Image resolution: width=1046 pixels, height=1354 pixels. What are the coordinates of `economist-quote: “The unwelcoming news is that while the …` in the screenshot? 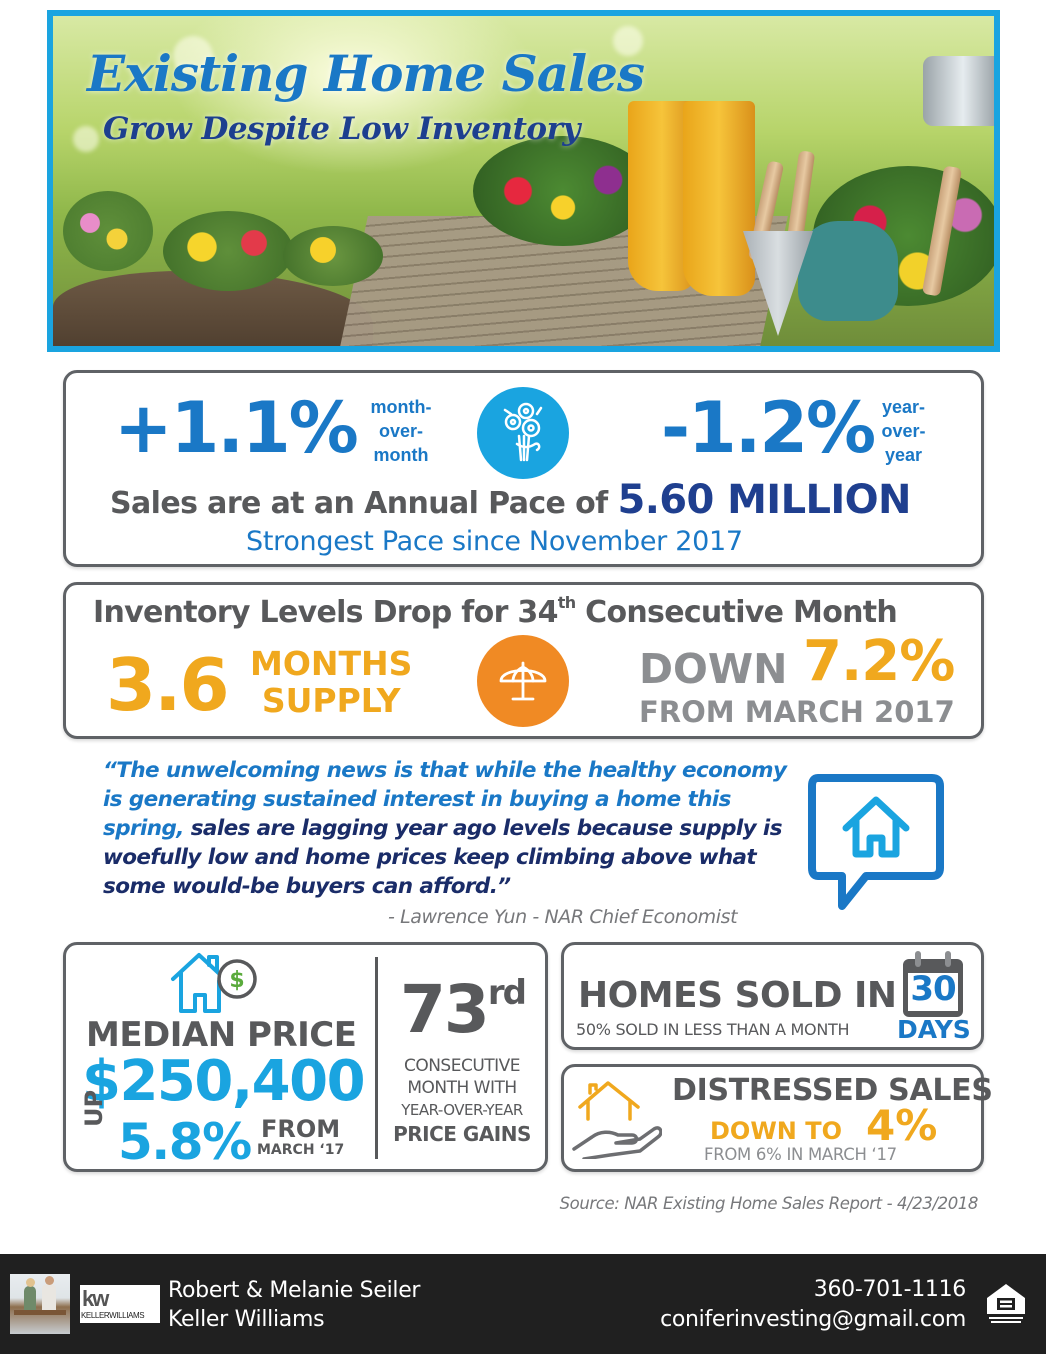 It's located at (453, 828).